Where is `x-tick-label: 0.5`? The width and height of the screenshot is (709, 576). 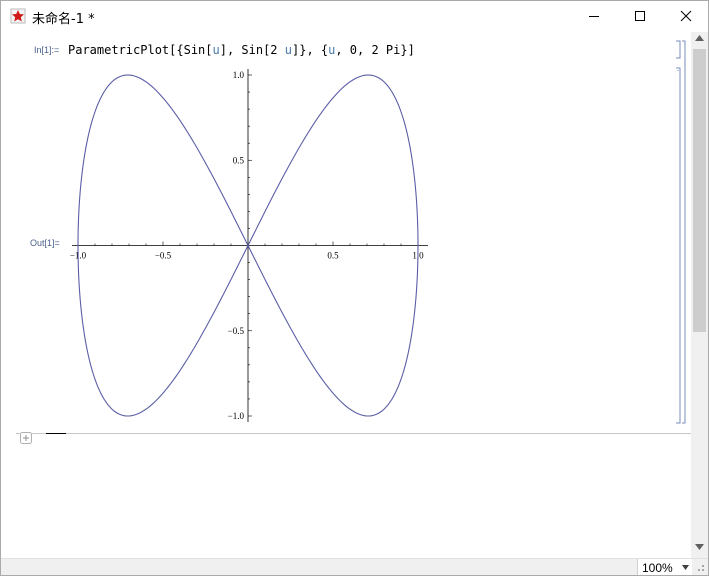
x-tick-label: 0.5 is located at coordinates (333, 256).